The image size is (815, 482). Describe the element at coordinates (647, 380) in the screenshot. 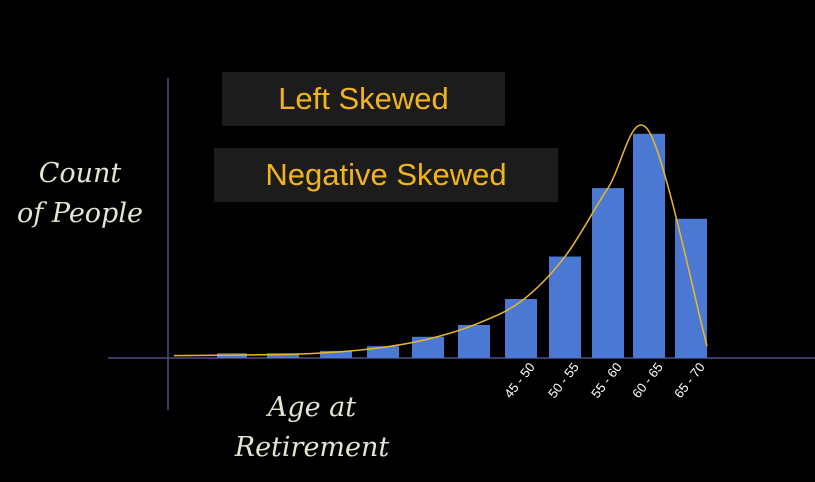

I see `x-tick-label-9: 60 - 65` at that location.